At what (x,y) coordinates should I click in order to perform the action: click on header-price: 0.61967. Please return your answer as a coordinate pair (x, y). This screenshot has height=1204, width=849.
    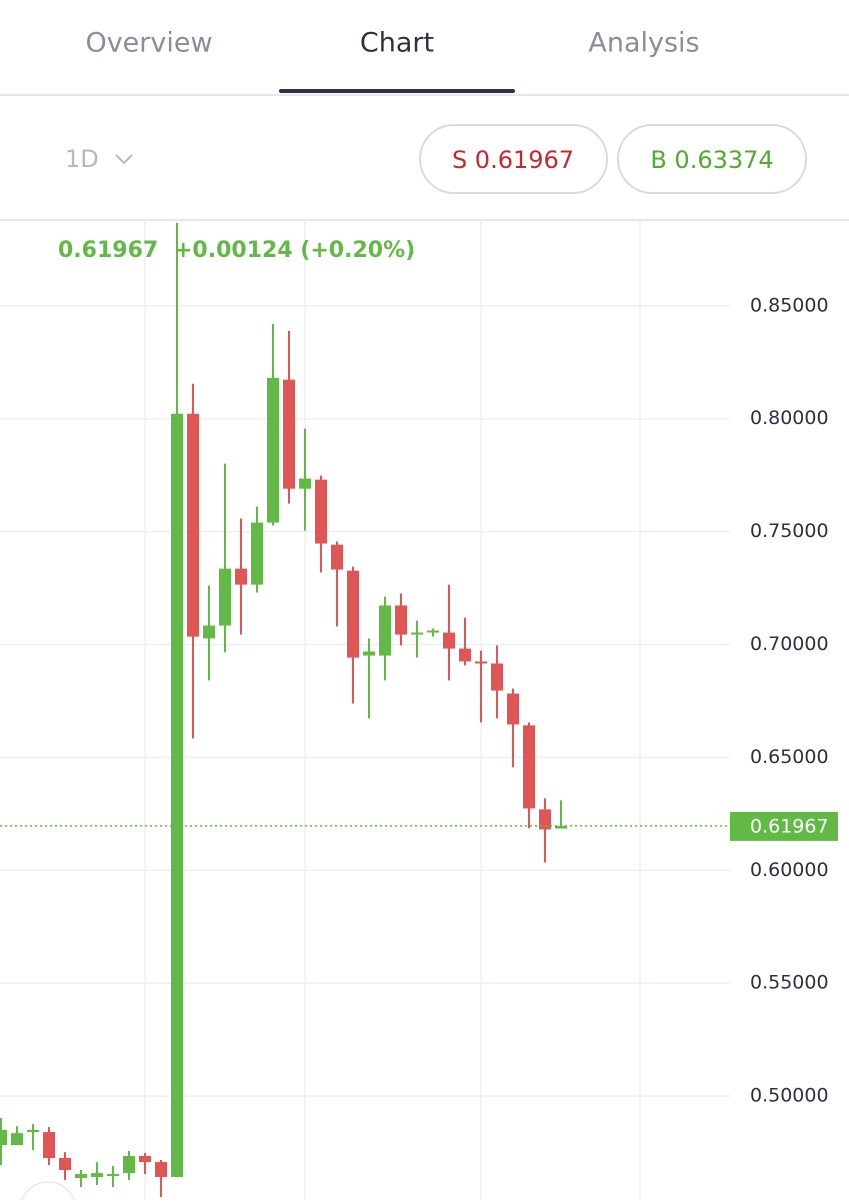
    Looking at the image, I should click on (108, 250).